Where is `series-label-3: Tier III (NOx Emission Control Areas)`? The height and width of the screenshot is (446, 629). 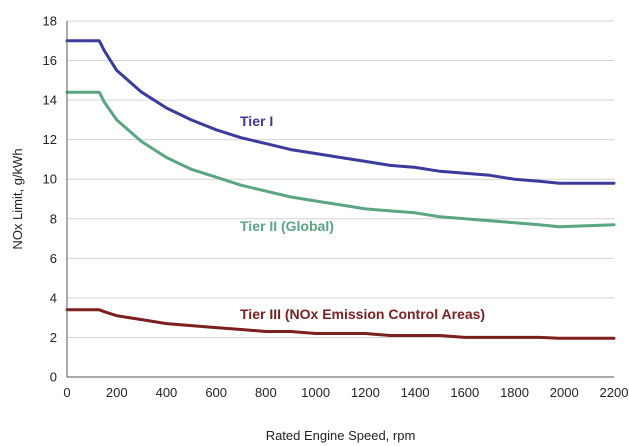
series-label-3: Tier III (NOx Emission Control Areas) is located at coordinates (362, 314).